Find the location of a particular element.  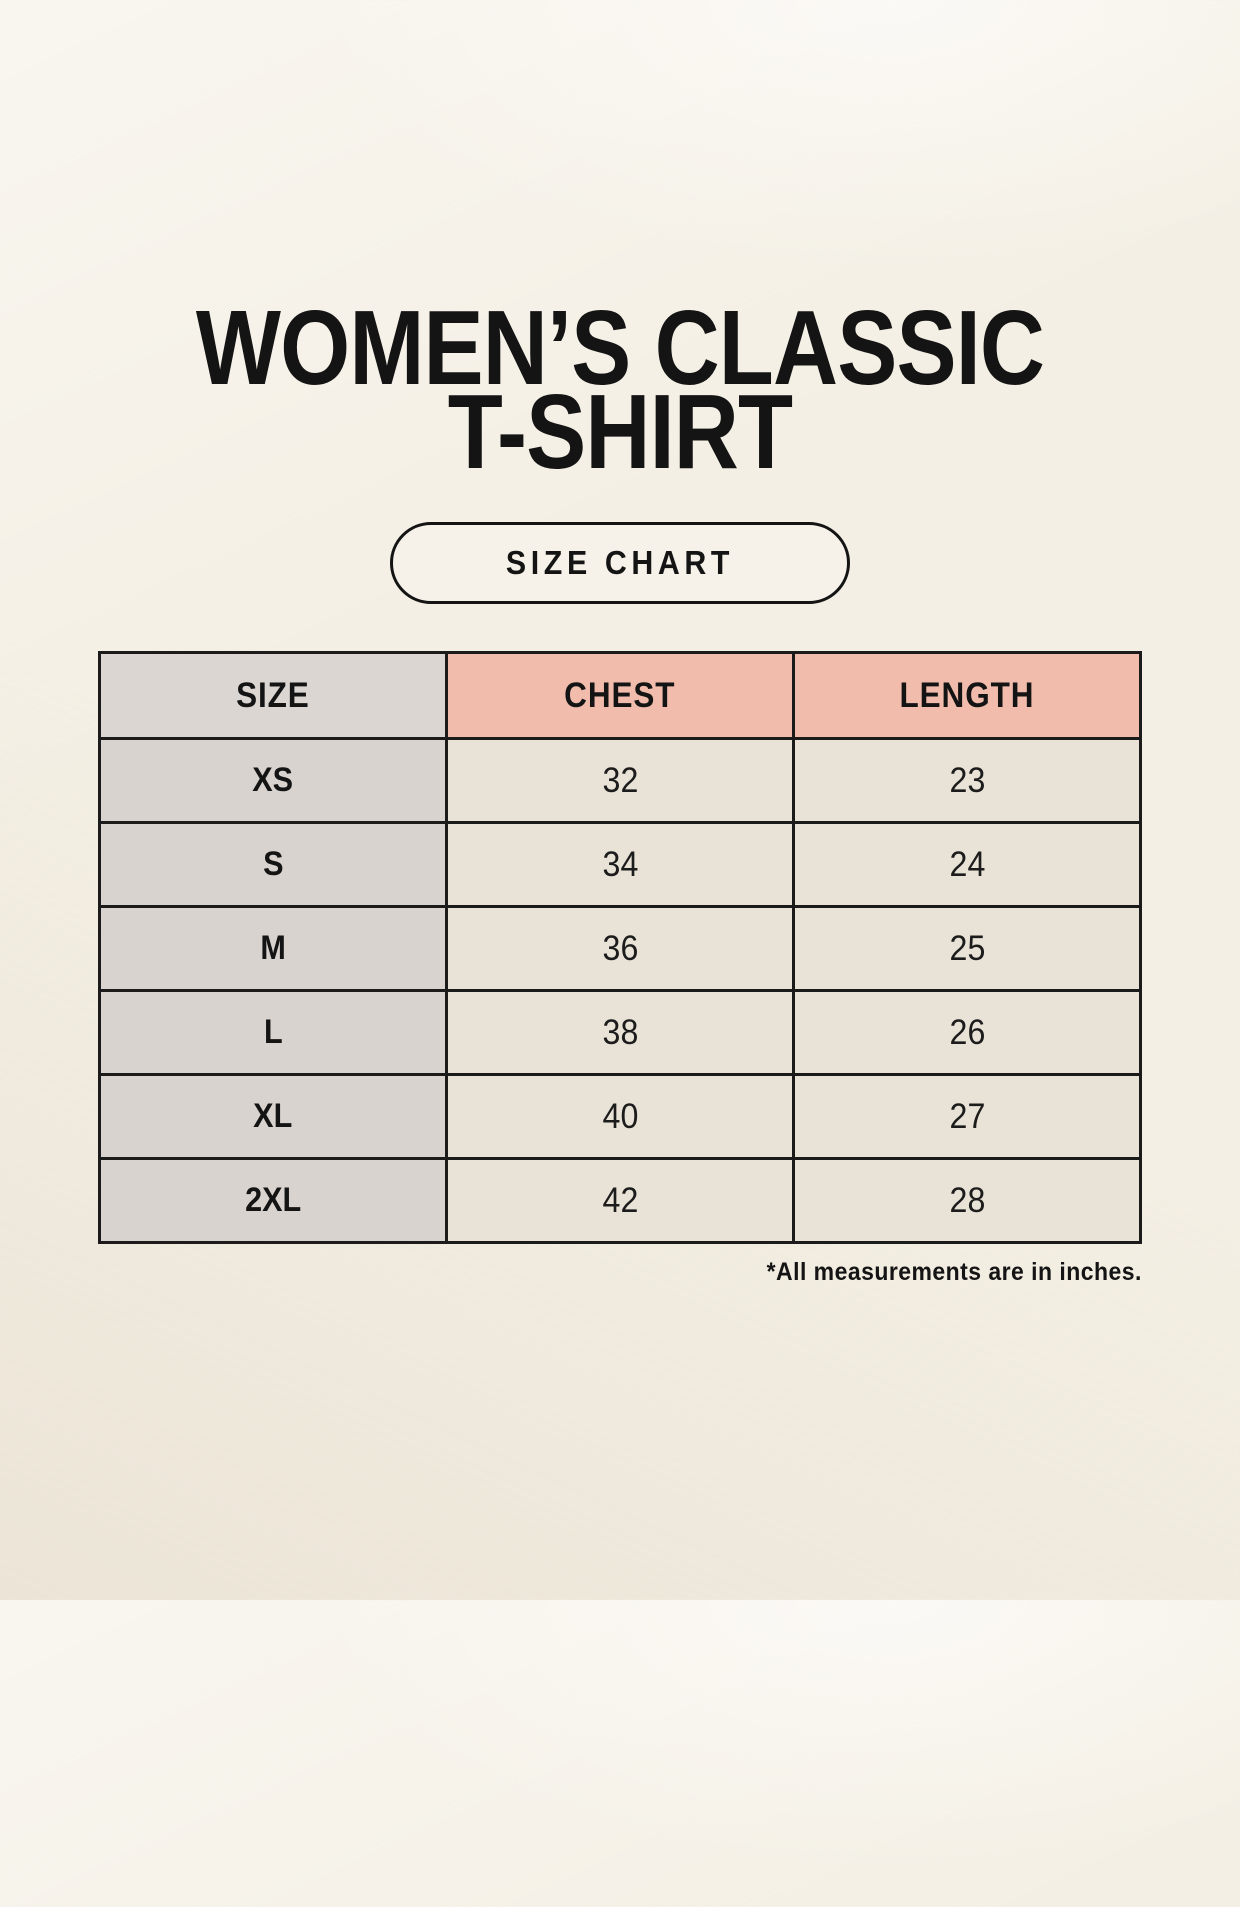

chest-value: 34 is located at coordinates (620, 864).